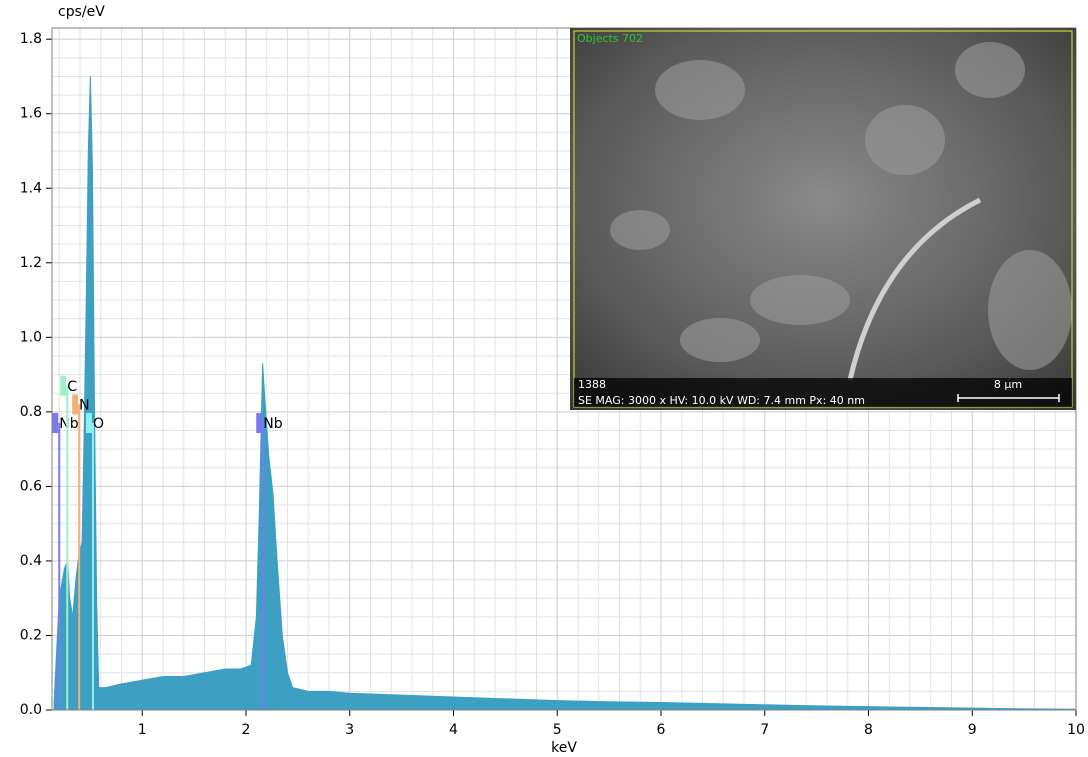 Image resolution: width=1088 pixels, height=757 pixels. Describe the element at coordinates (349, 730) in the screenshot. I see `x-tick-label: 3` at that location.